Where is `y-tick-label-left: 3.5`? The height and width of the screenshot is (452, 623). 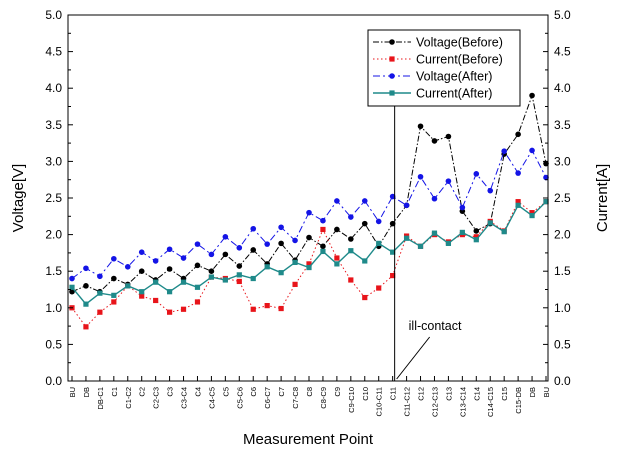 y-tick-label-left: 3.5 is located at coordinates (53, 125).